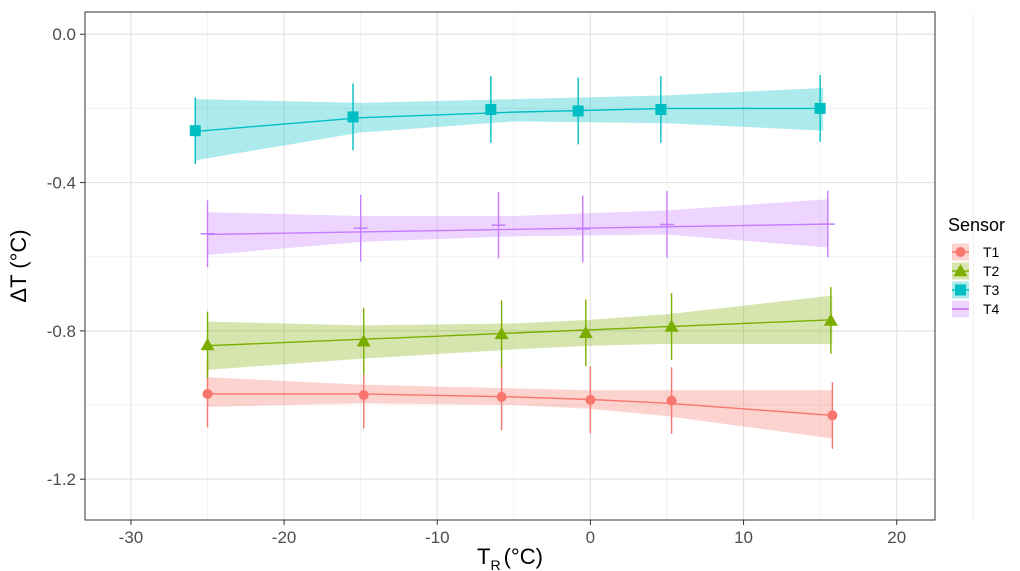  Describe the element at coordinates (520, 333) in the screenshot. I see `fit-line-t2` at that location.